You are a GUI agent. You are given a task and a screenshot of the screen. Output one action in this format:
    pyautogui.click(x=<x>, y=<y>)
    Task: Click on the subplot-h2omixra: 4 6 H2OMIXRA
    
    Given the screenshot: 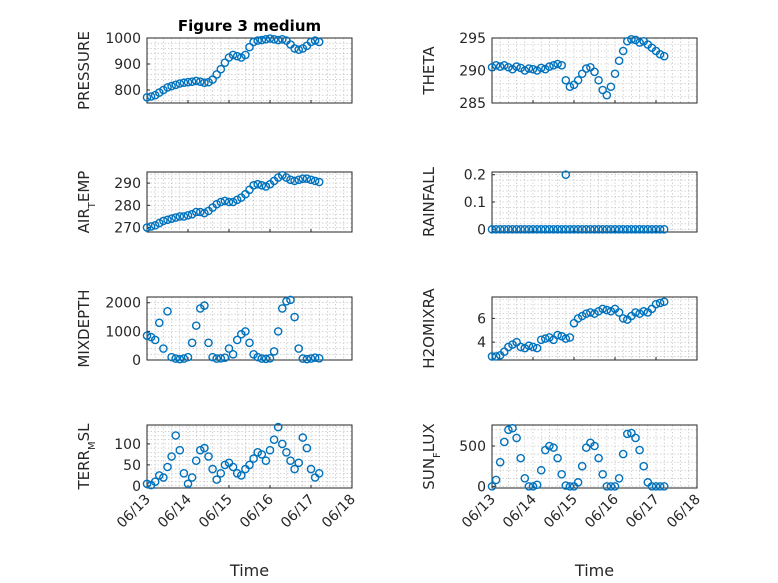 What is the action you would take?
    pyautogui.click(x=559, y=328)
    